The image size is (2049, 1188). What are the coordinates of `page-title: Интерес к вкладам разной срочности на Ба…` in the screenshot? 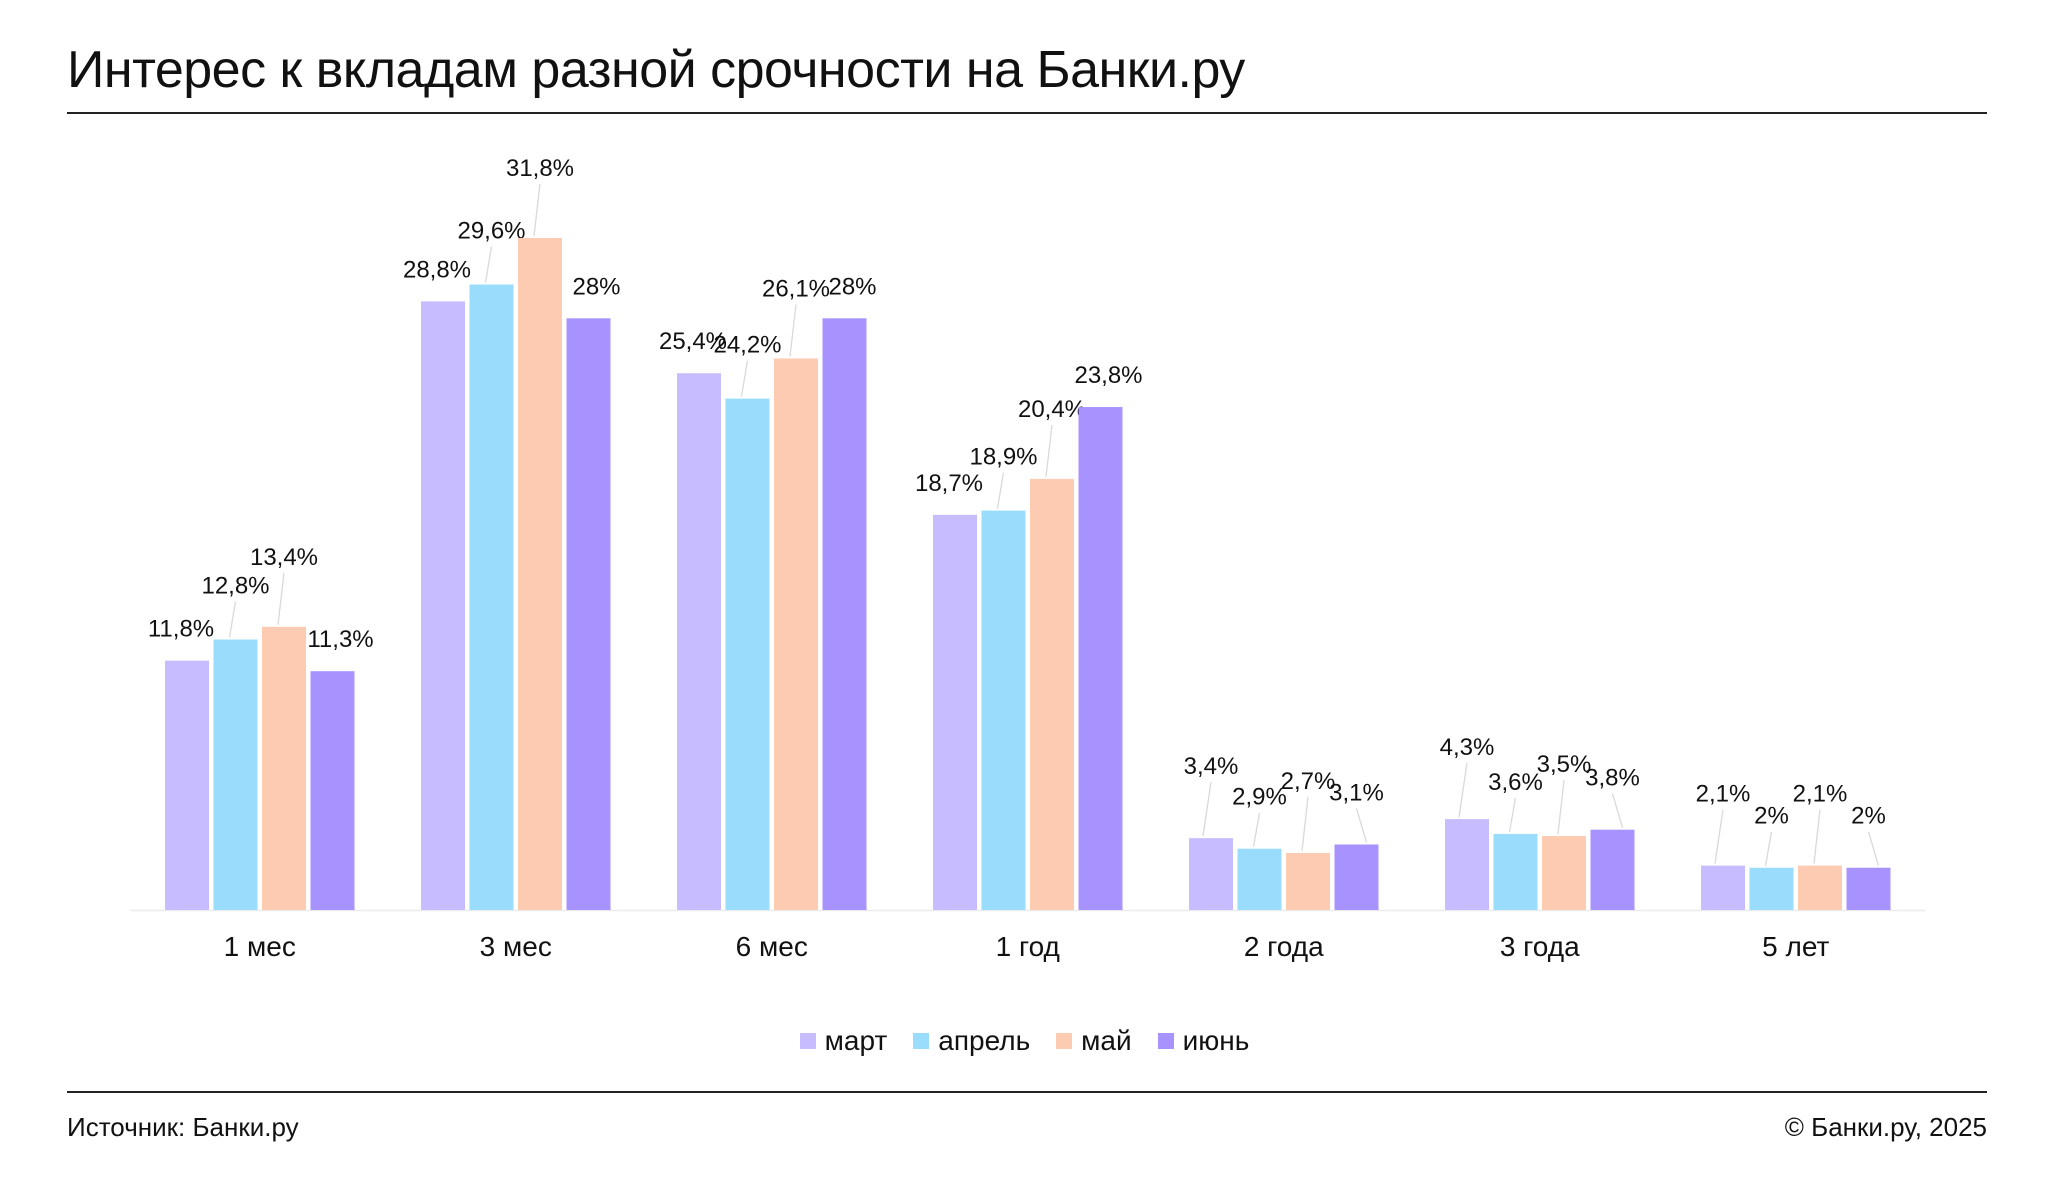 It's located at (656, 70).